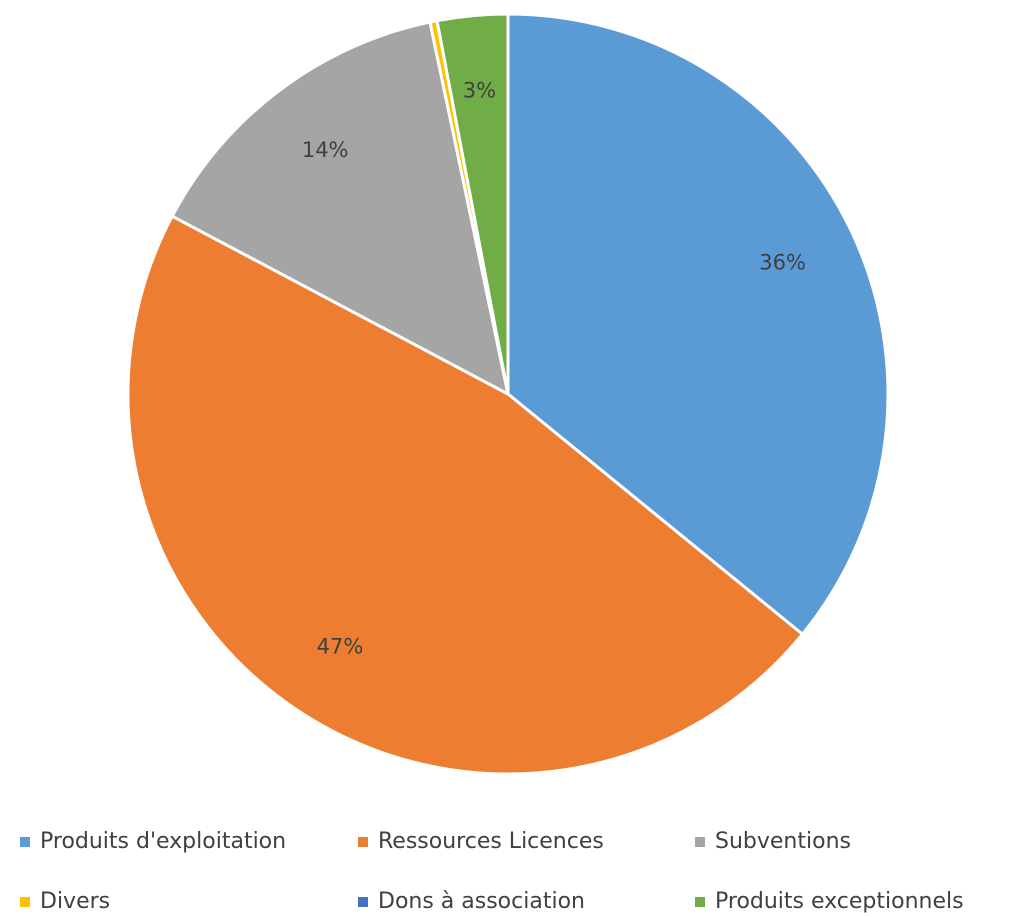  What do you see at coordinates (481, 901) in the screenshot?
I see `legend-label: Dons à association` at bounding box center [481, 901].